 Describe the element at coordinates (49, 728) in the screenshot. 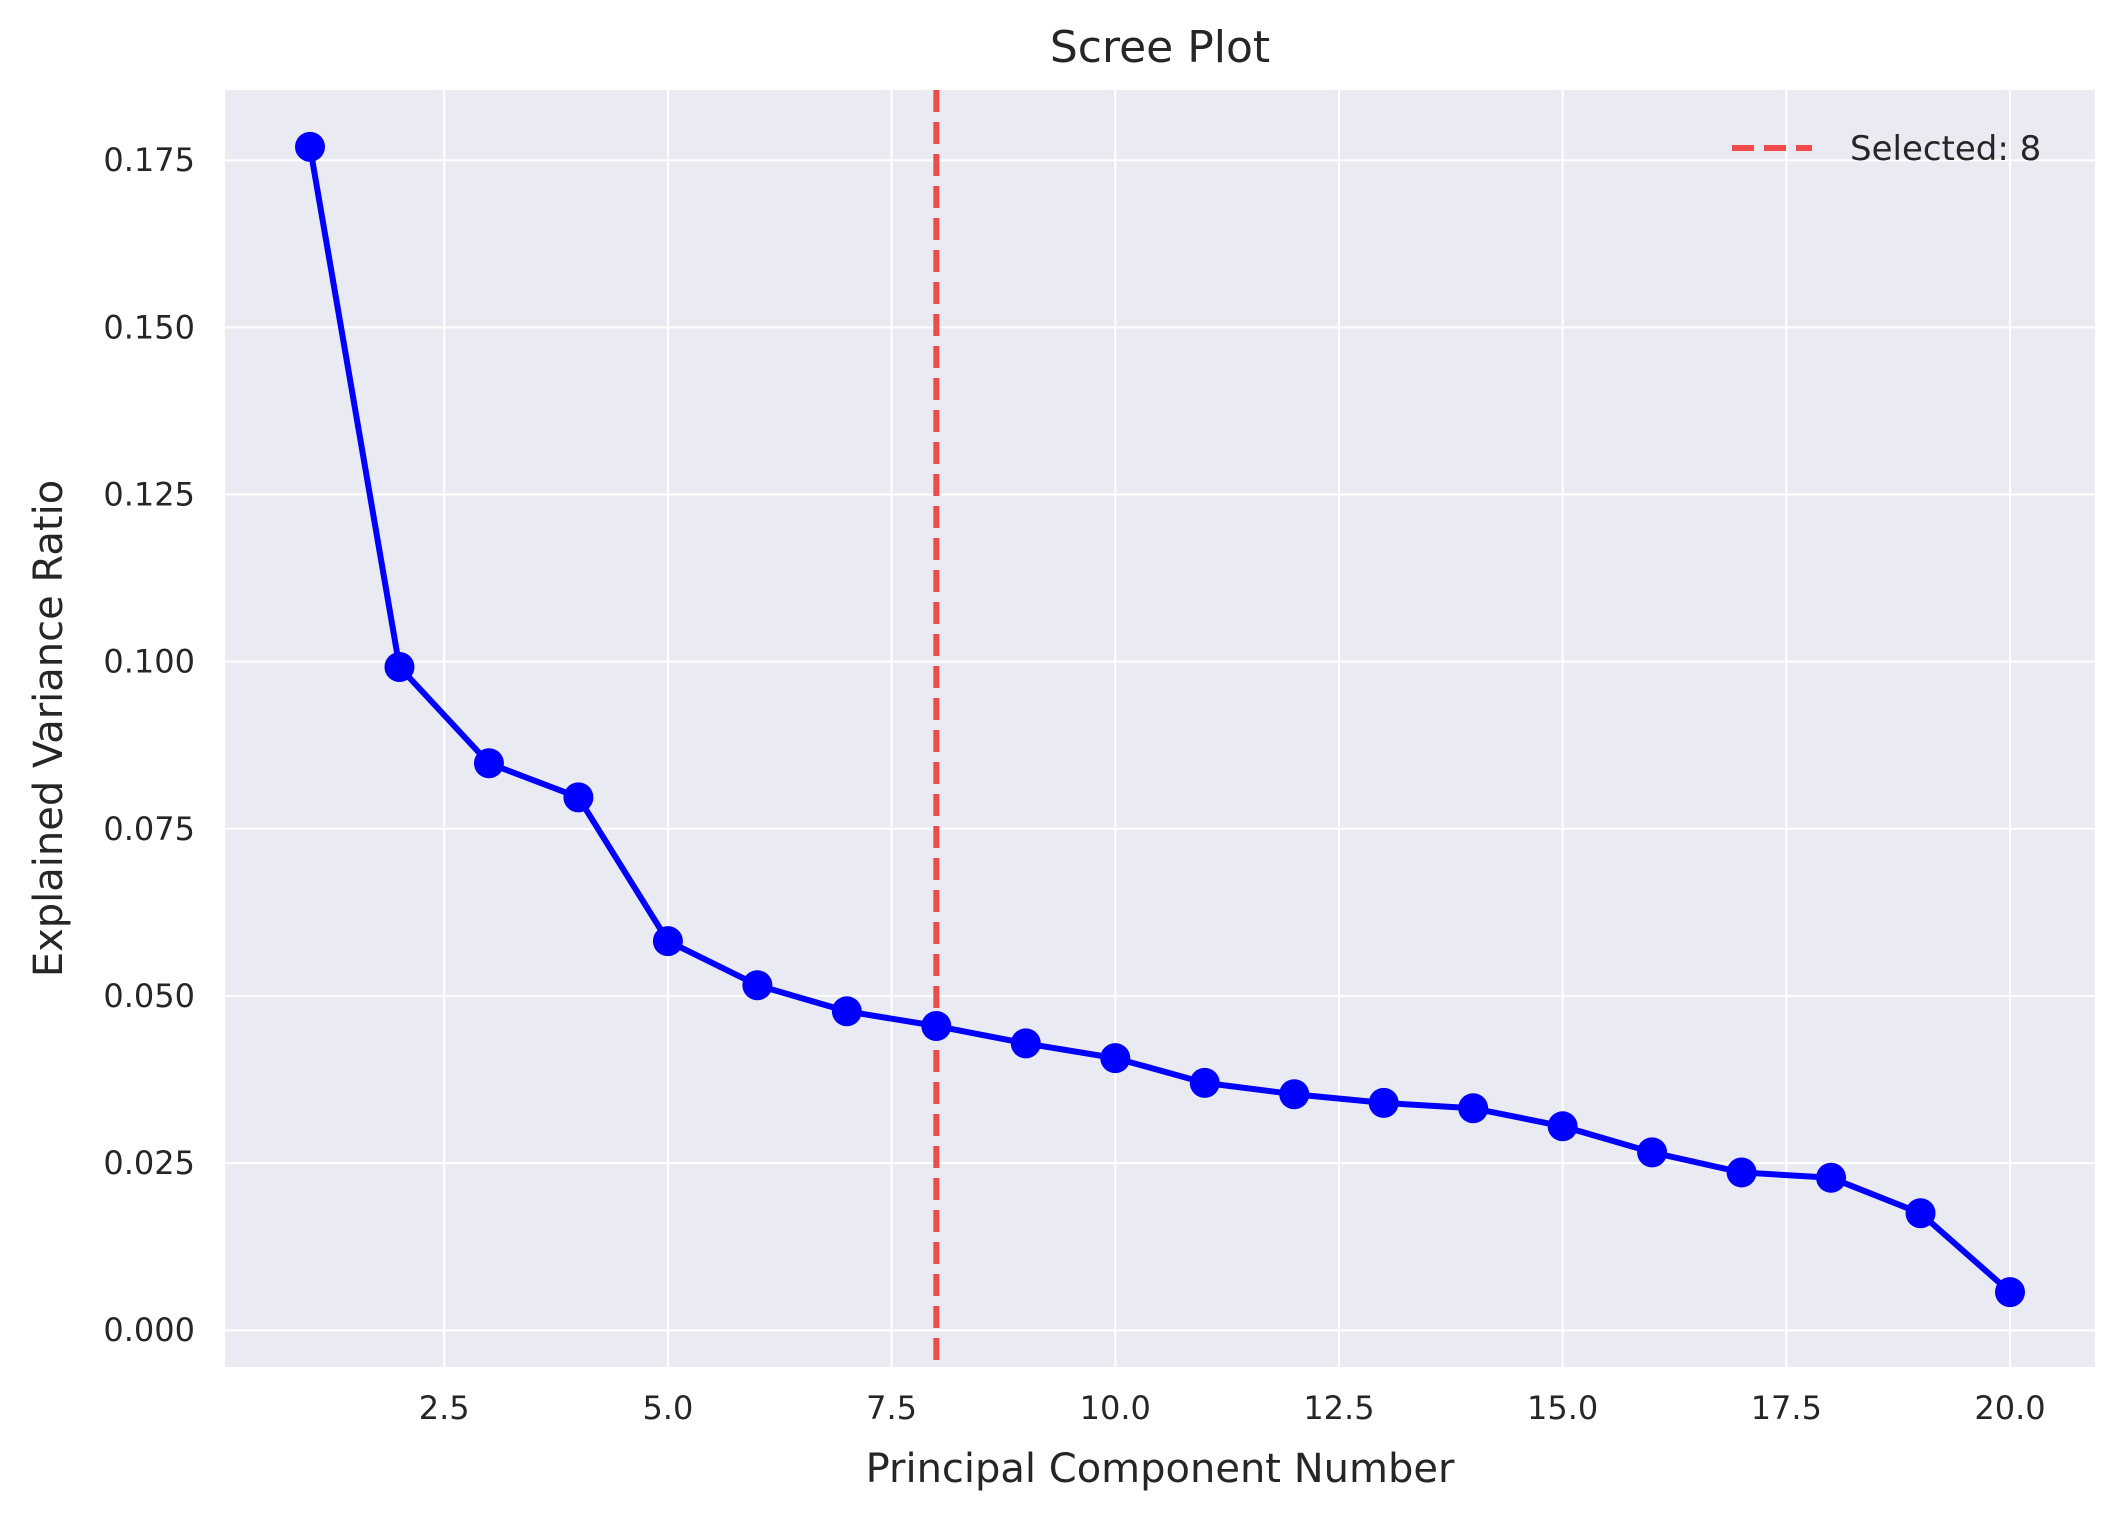

I see `y-axis-title: Explained Variance Ratio` at that location.